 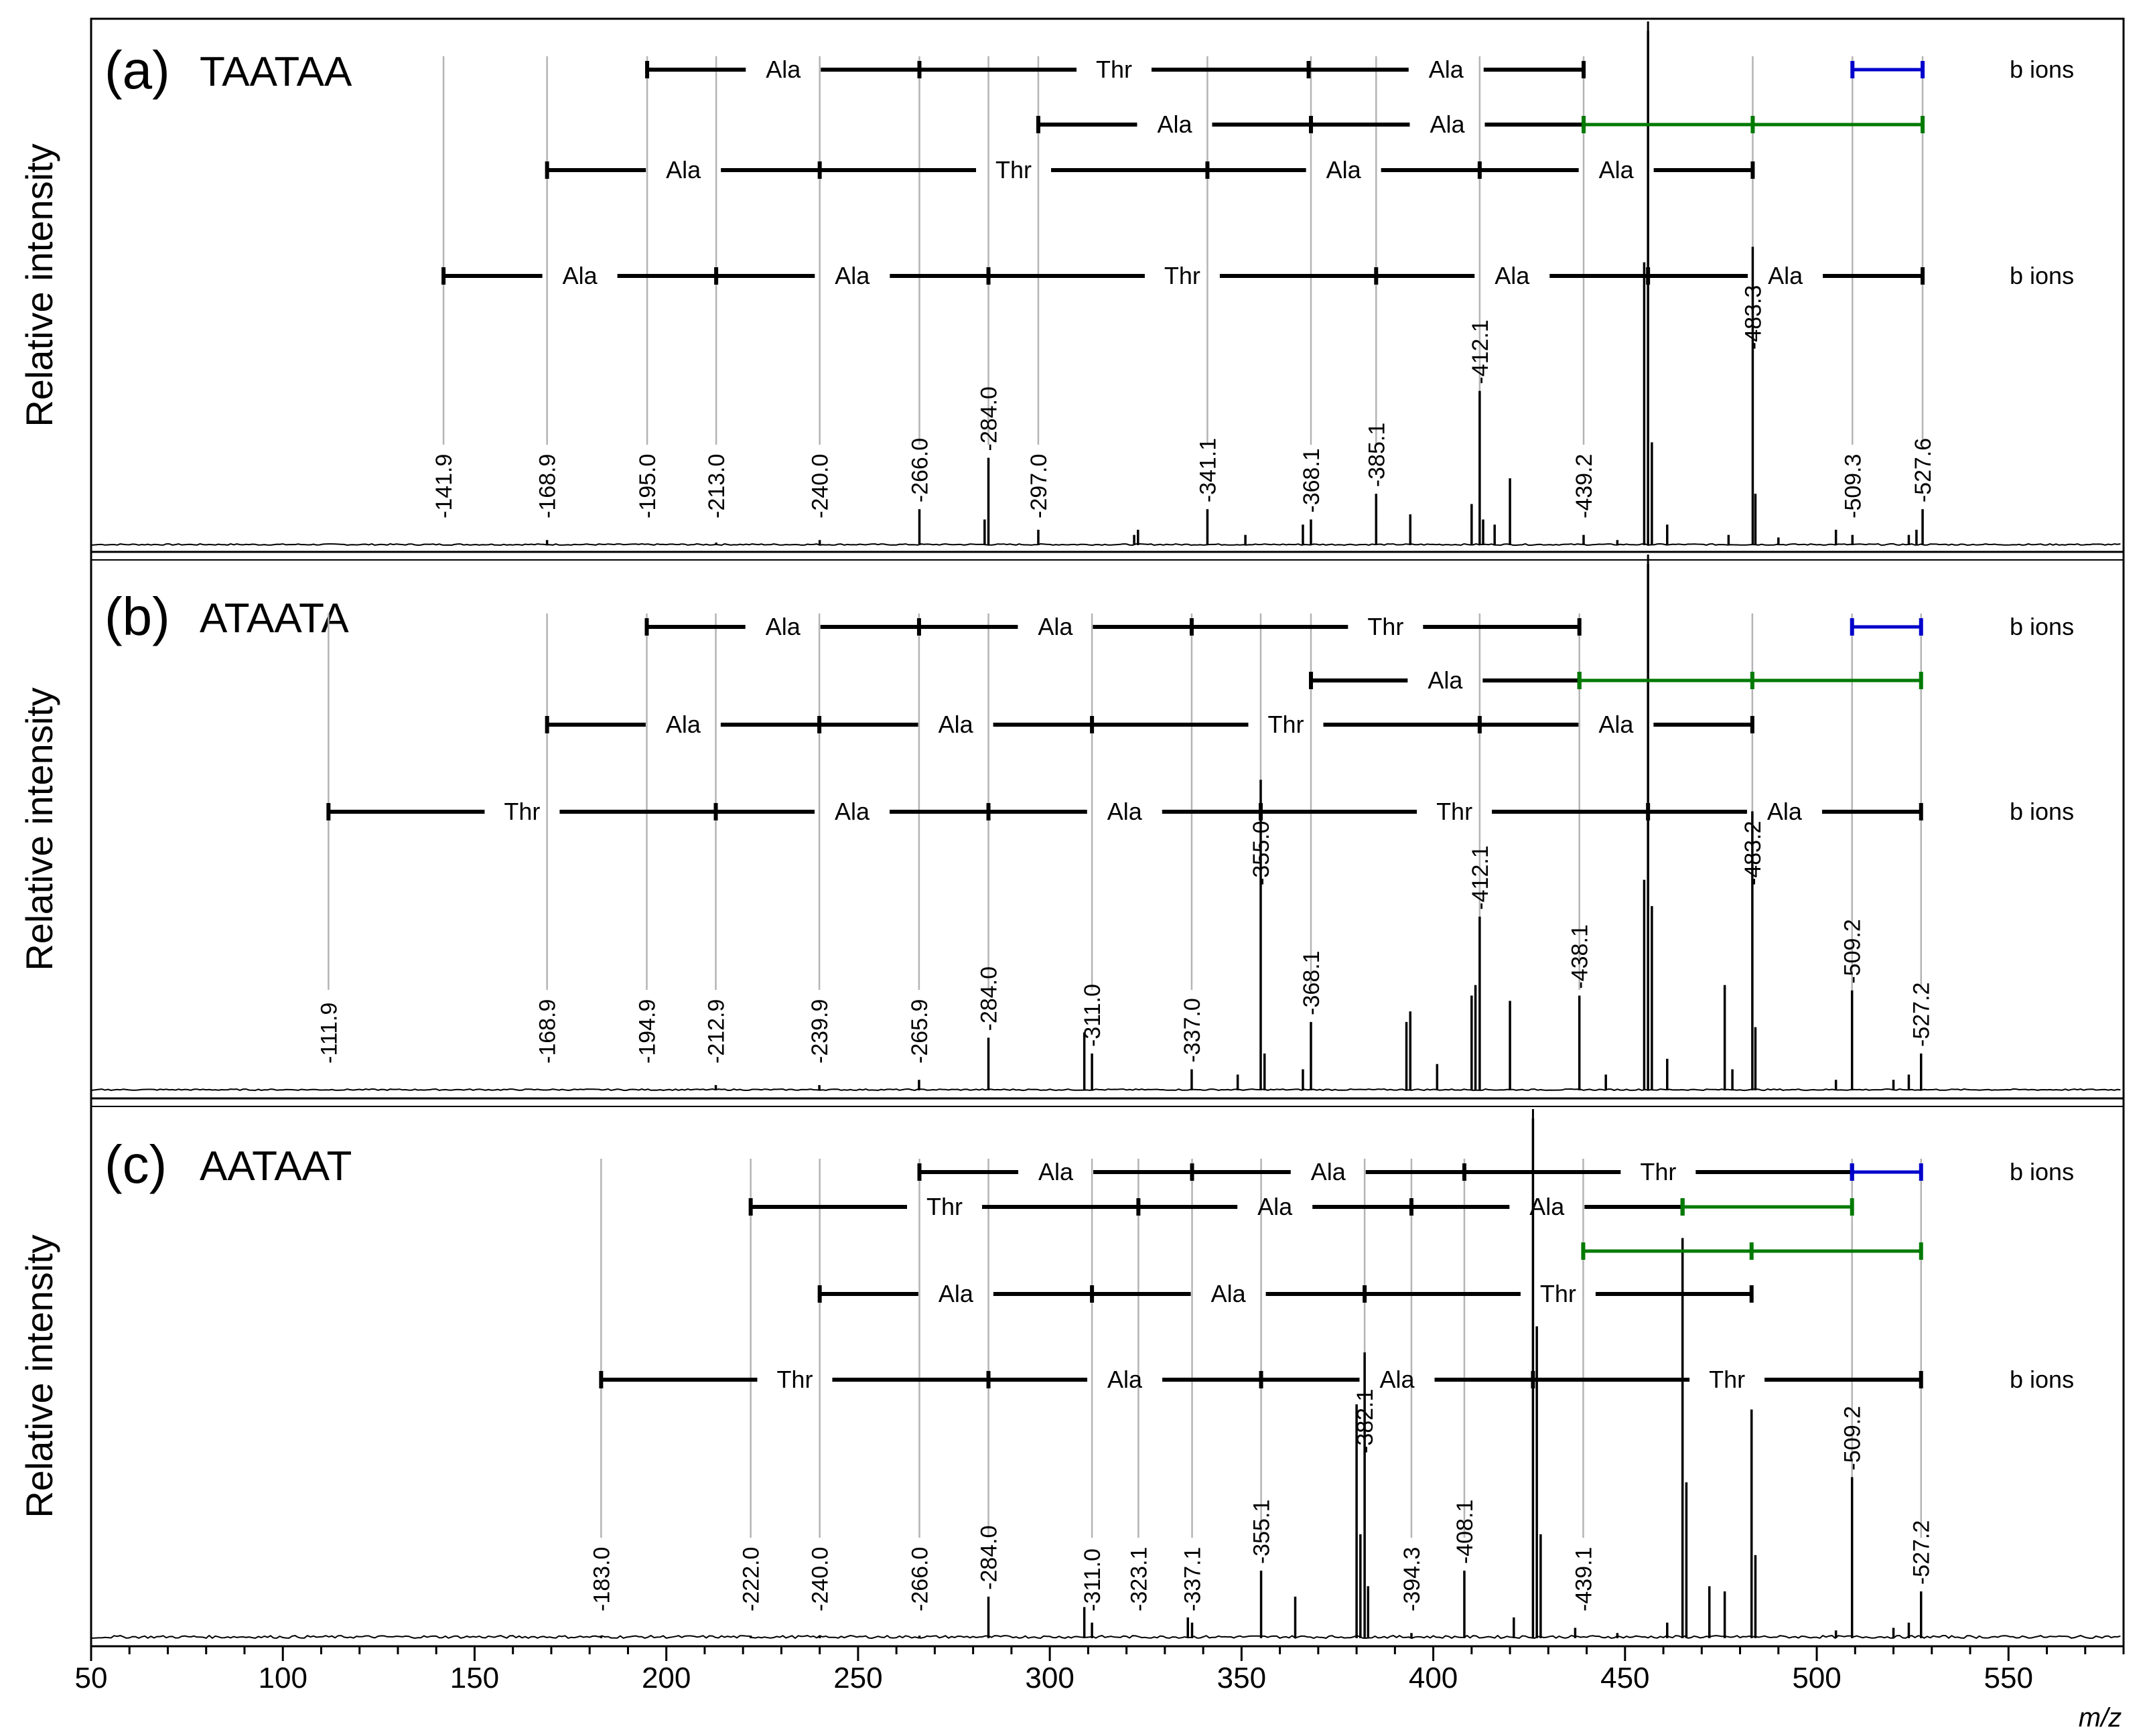 What do you see at coordinates (1262, 1532) in the screenshot?
I see `peak-label: -355.1` at bounding box center [1262, 1532].